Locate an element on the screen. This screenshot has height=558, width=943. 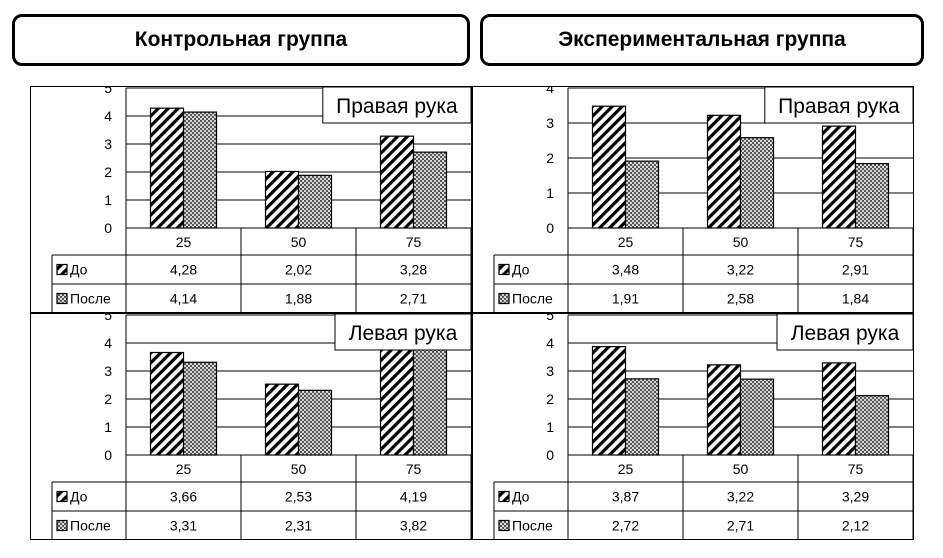
control-group-title: Контрольная группа is located at coordinates (241, 39).